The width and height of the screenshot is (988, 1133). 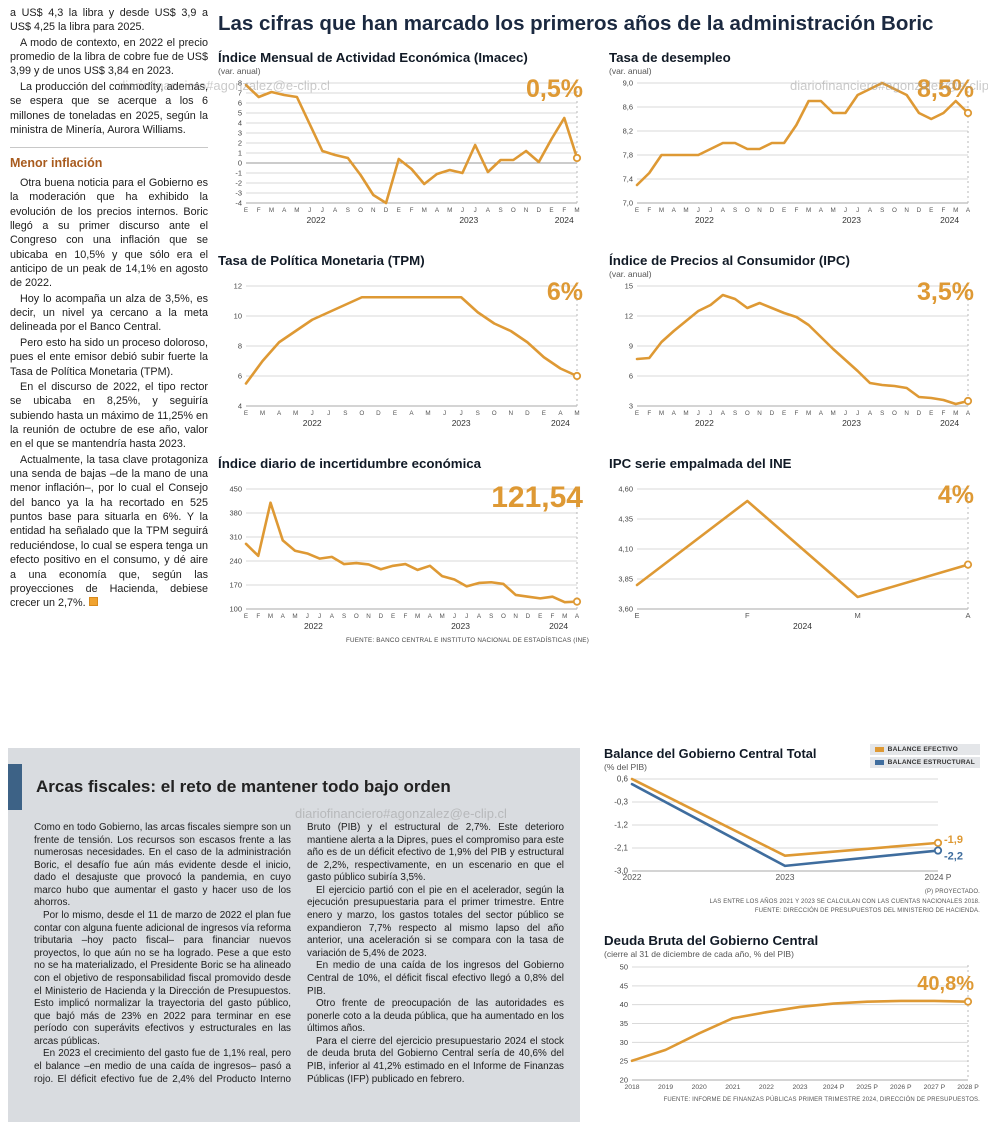 I want to click on svg-text: 20, so click(x=624, y=1079).